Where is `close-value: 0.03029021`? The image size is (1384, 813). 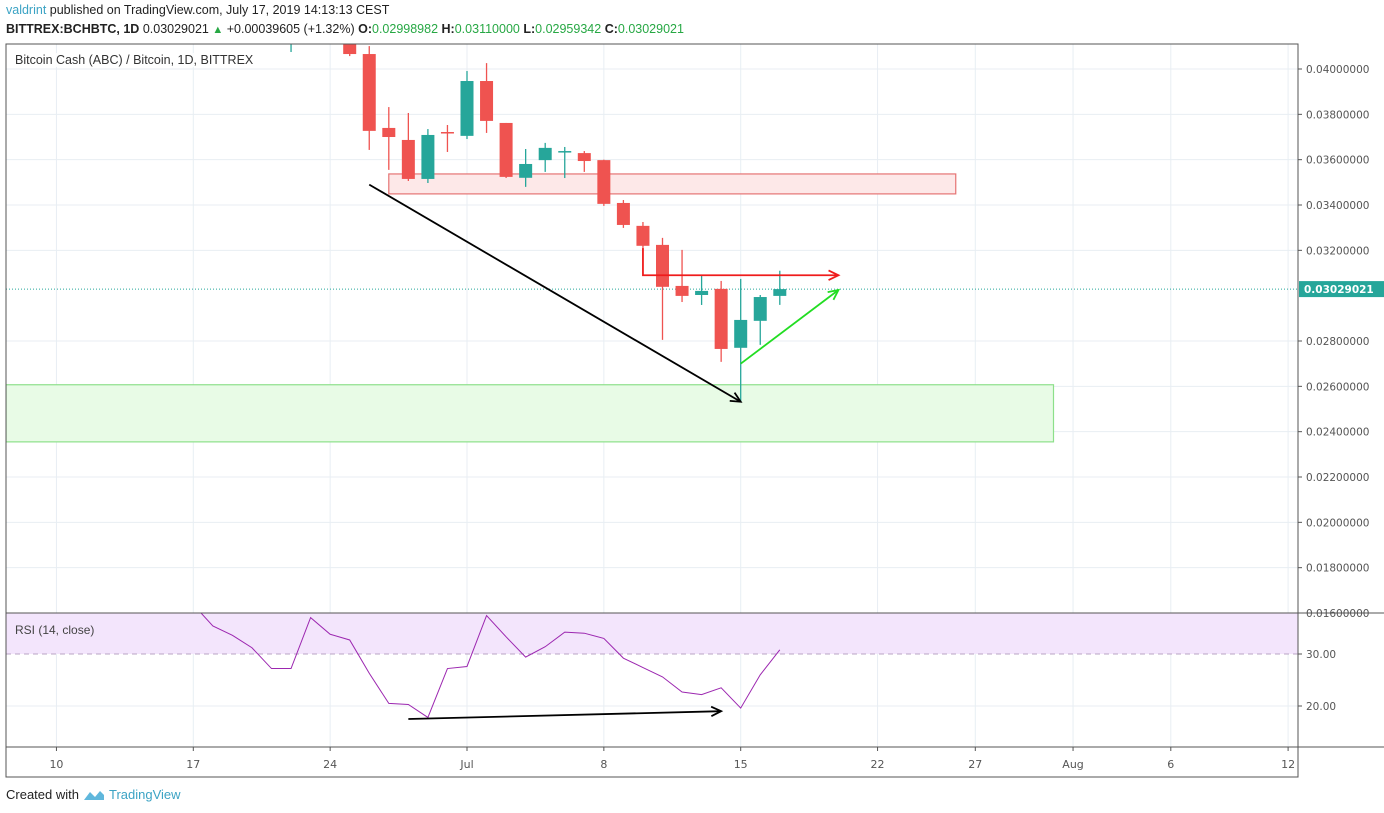
close-value: 0.03029021 is located at coordinates (650, 29).